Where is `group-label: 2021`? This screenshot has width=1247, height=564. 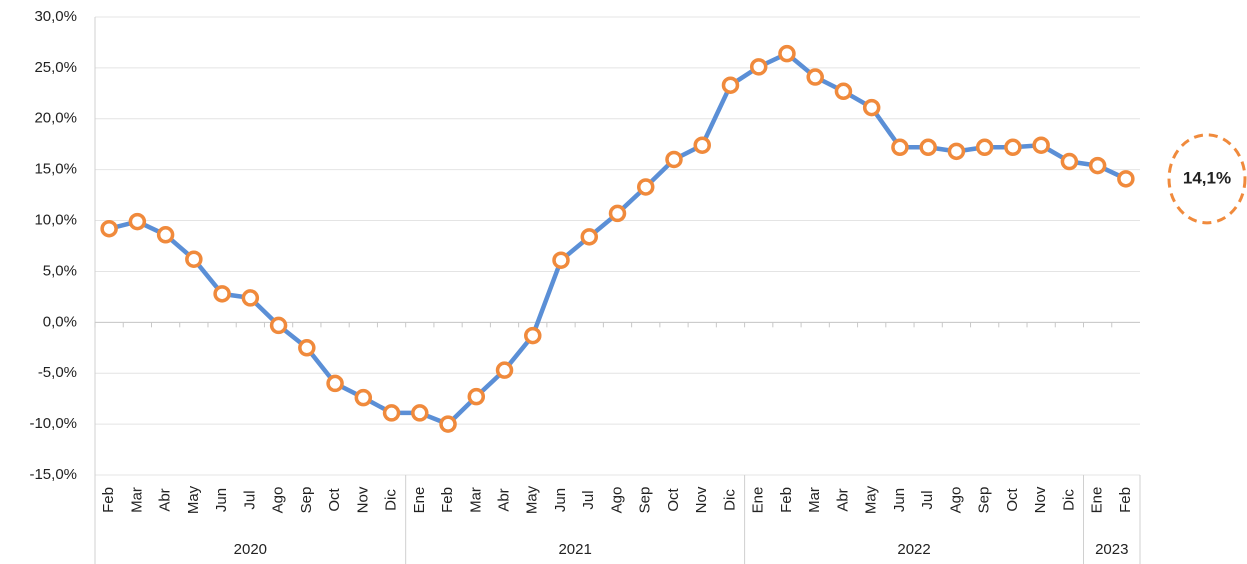 group-label: 2021 is located at coordinates (574, 549).